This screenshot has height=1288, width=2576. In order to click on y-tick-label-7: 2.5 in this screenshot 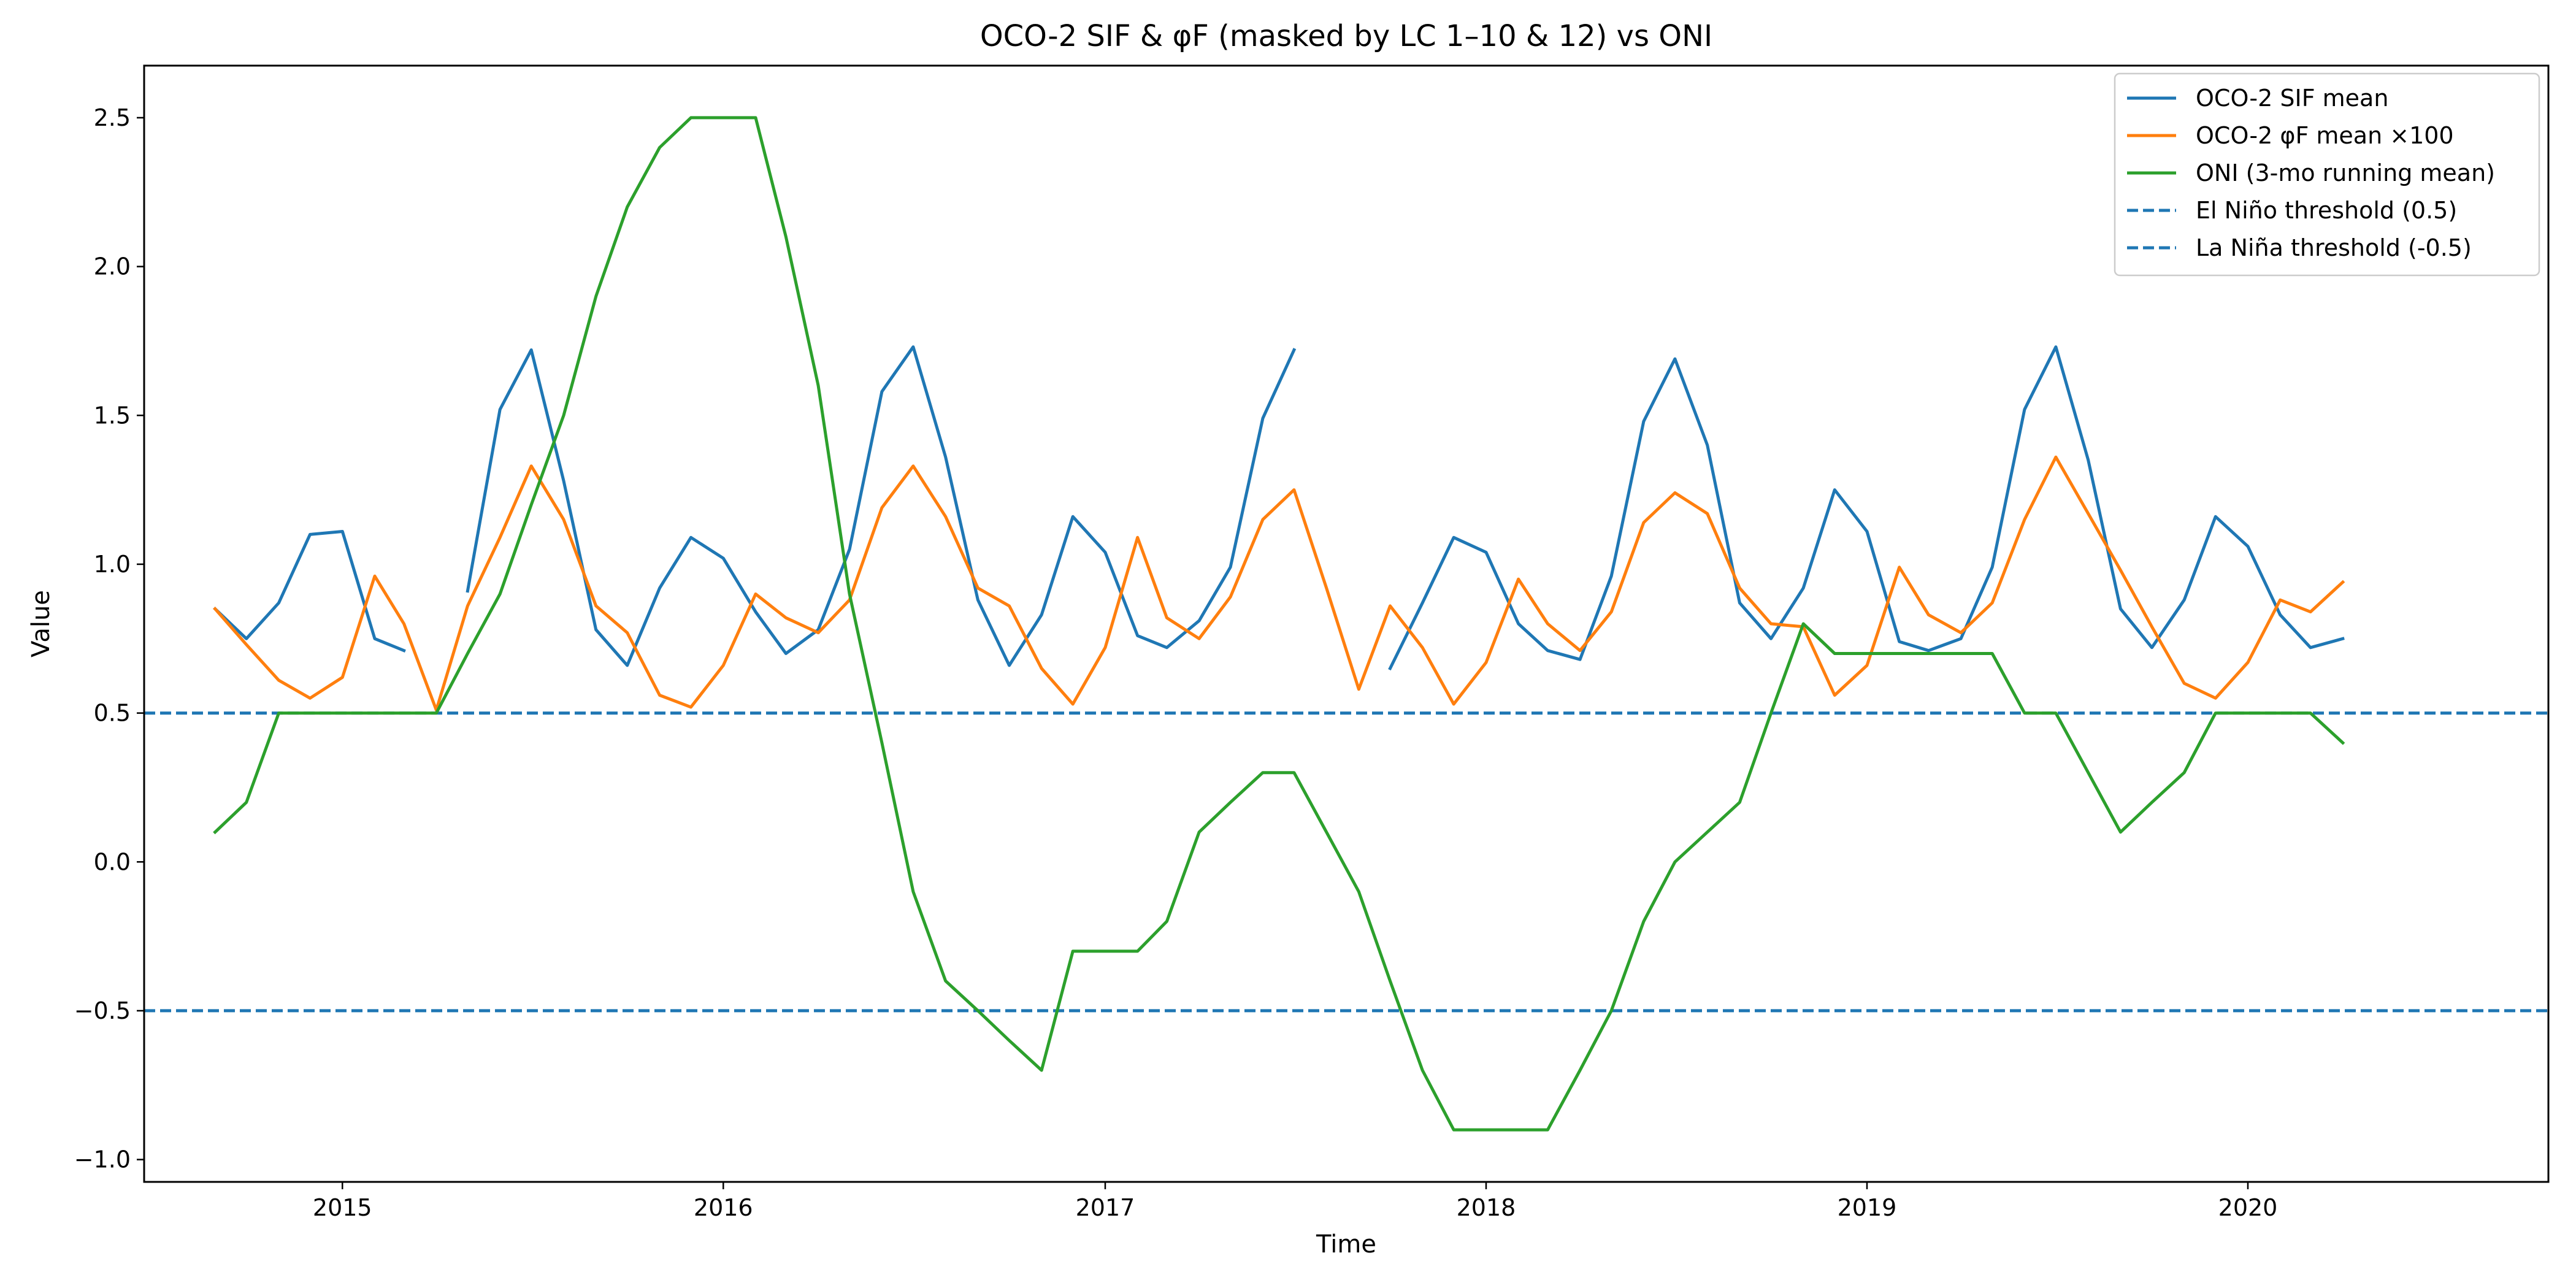, I will do `click(112, 117)`.